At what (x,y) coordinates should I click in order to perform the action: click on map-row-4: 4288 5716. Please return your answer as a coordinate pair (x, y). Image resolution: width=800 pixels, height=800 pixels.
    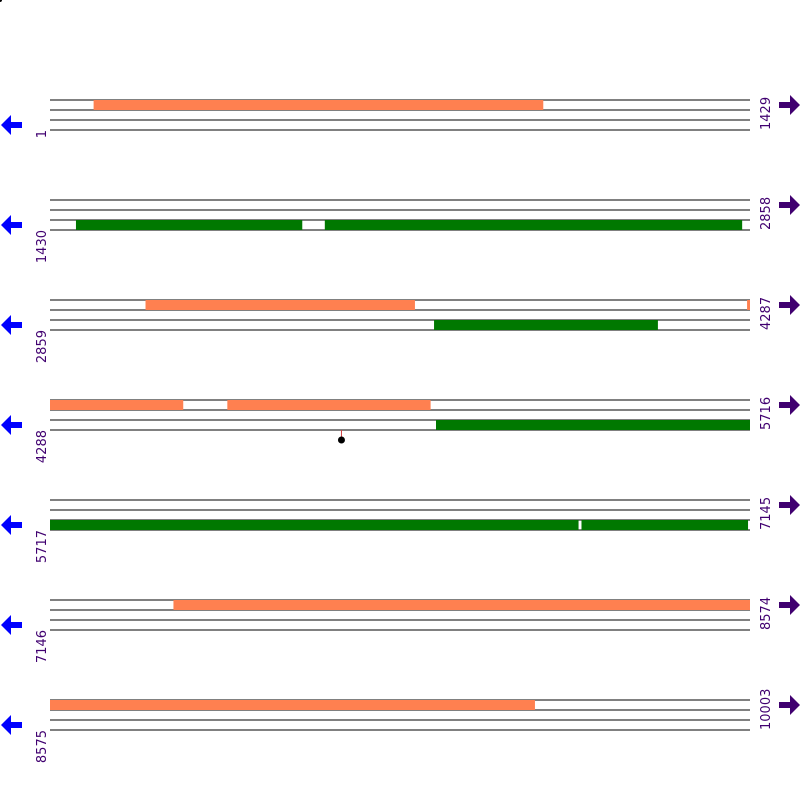
    Looking at the image, I should click on (400, 429).